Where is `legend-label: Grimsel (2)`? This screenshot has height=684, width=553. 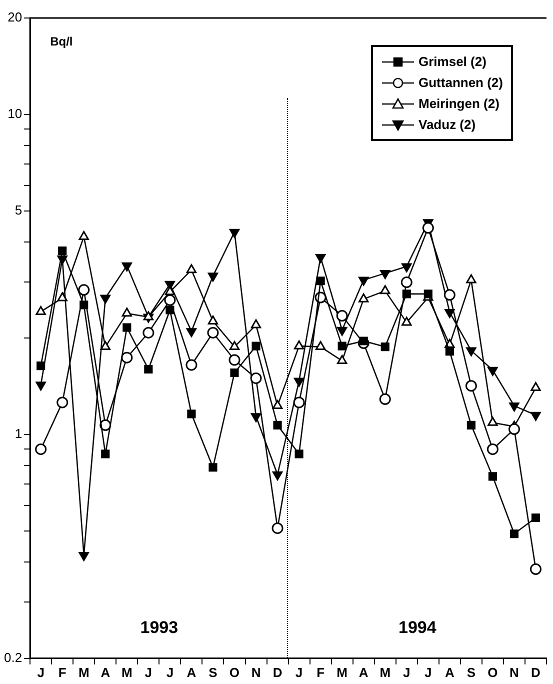 legend-label: Grimsel (2) is located at coordinates (452, 61).